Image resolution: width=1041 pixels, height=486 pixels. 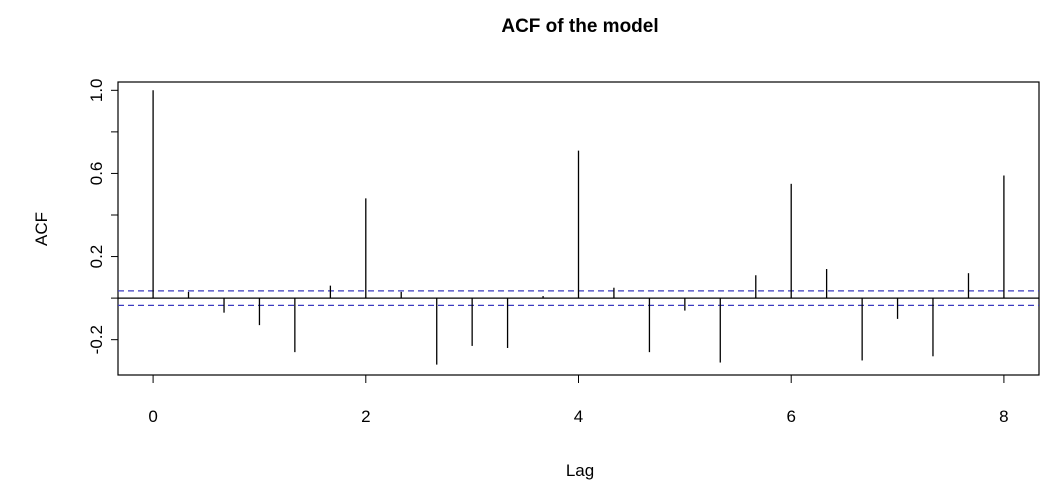 I want to click on x-tick-label: 2, so click(x=365, y=416).